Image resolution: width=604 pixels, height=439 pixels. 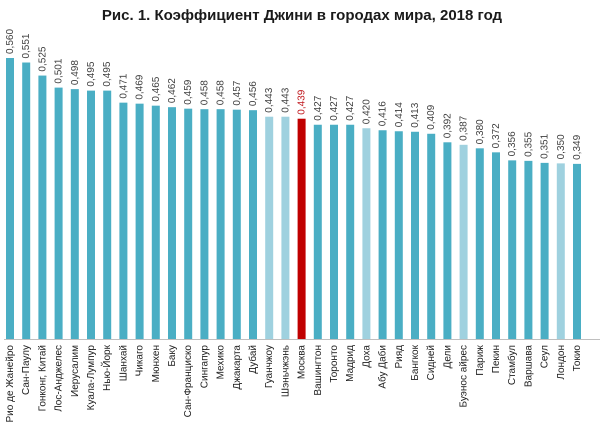 What do you see at coordinates (75, 371) in the screenshot?
I see `category-label: Иерусалим` at bounding box center [75, 371].